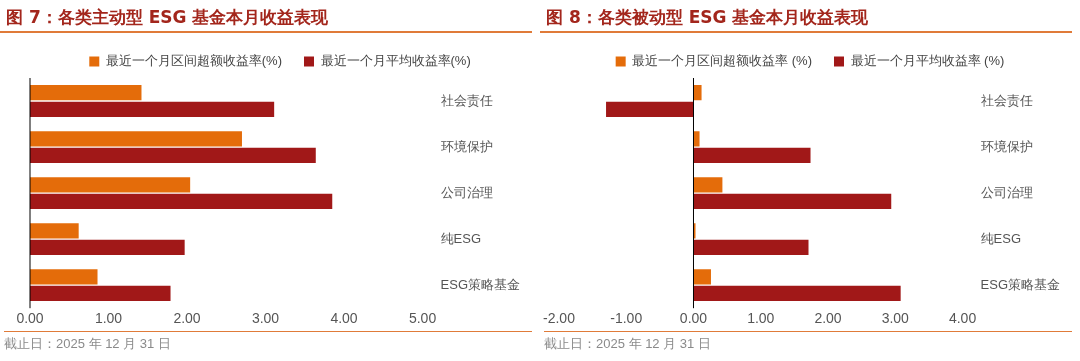 This screenshot has width=1080, height=361. I want to click on legend-label: 最近一个月平均收益率 (%), so click(927, 61).